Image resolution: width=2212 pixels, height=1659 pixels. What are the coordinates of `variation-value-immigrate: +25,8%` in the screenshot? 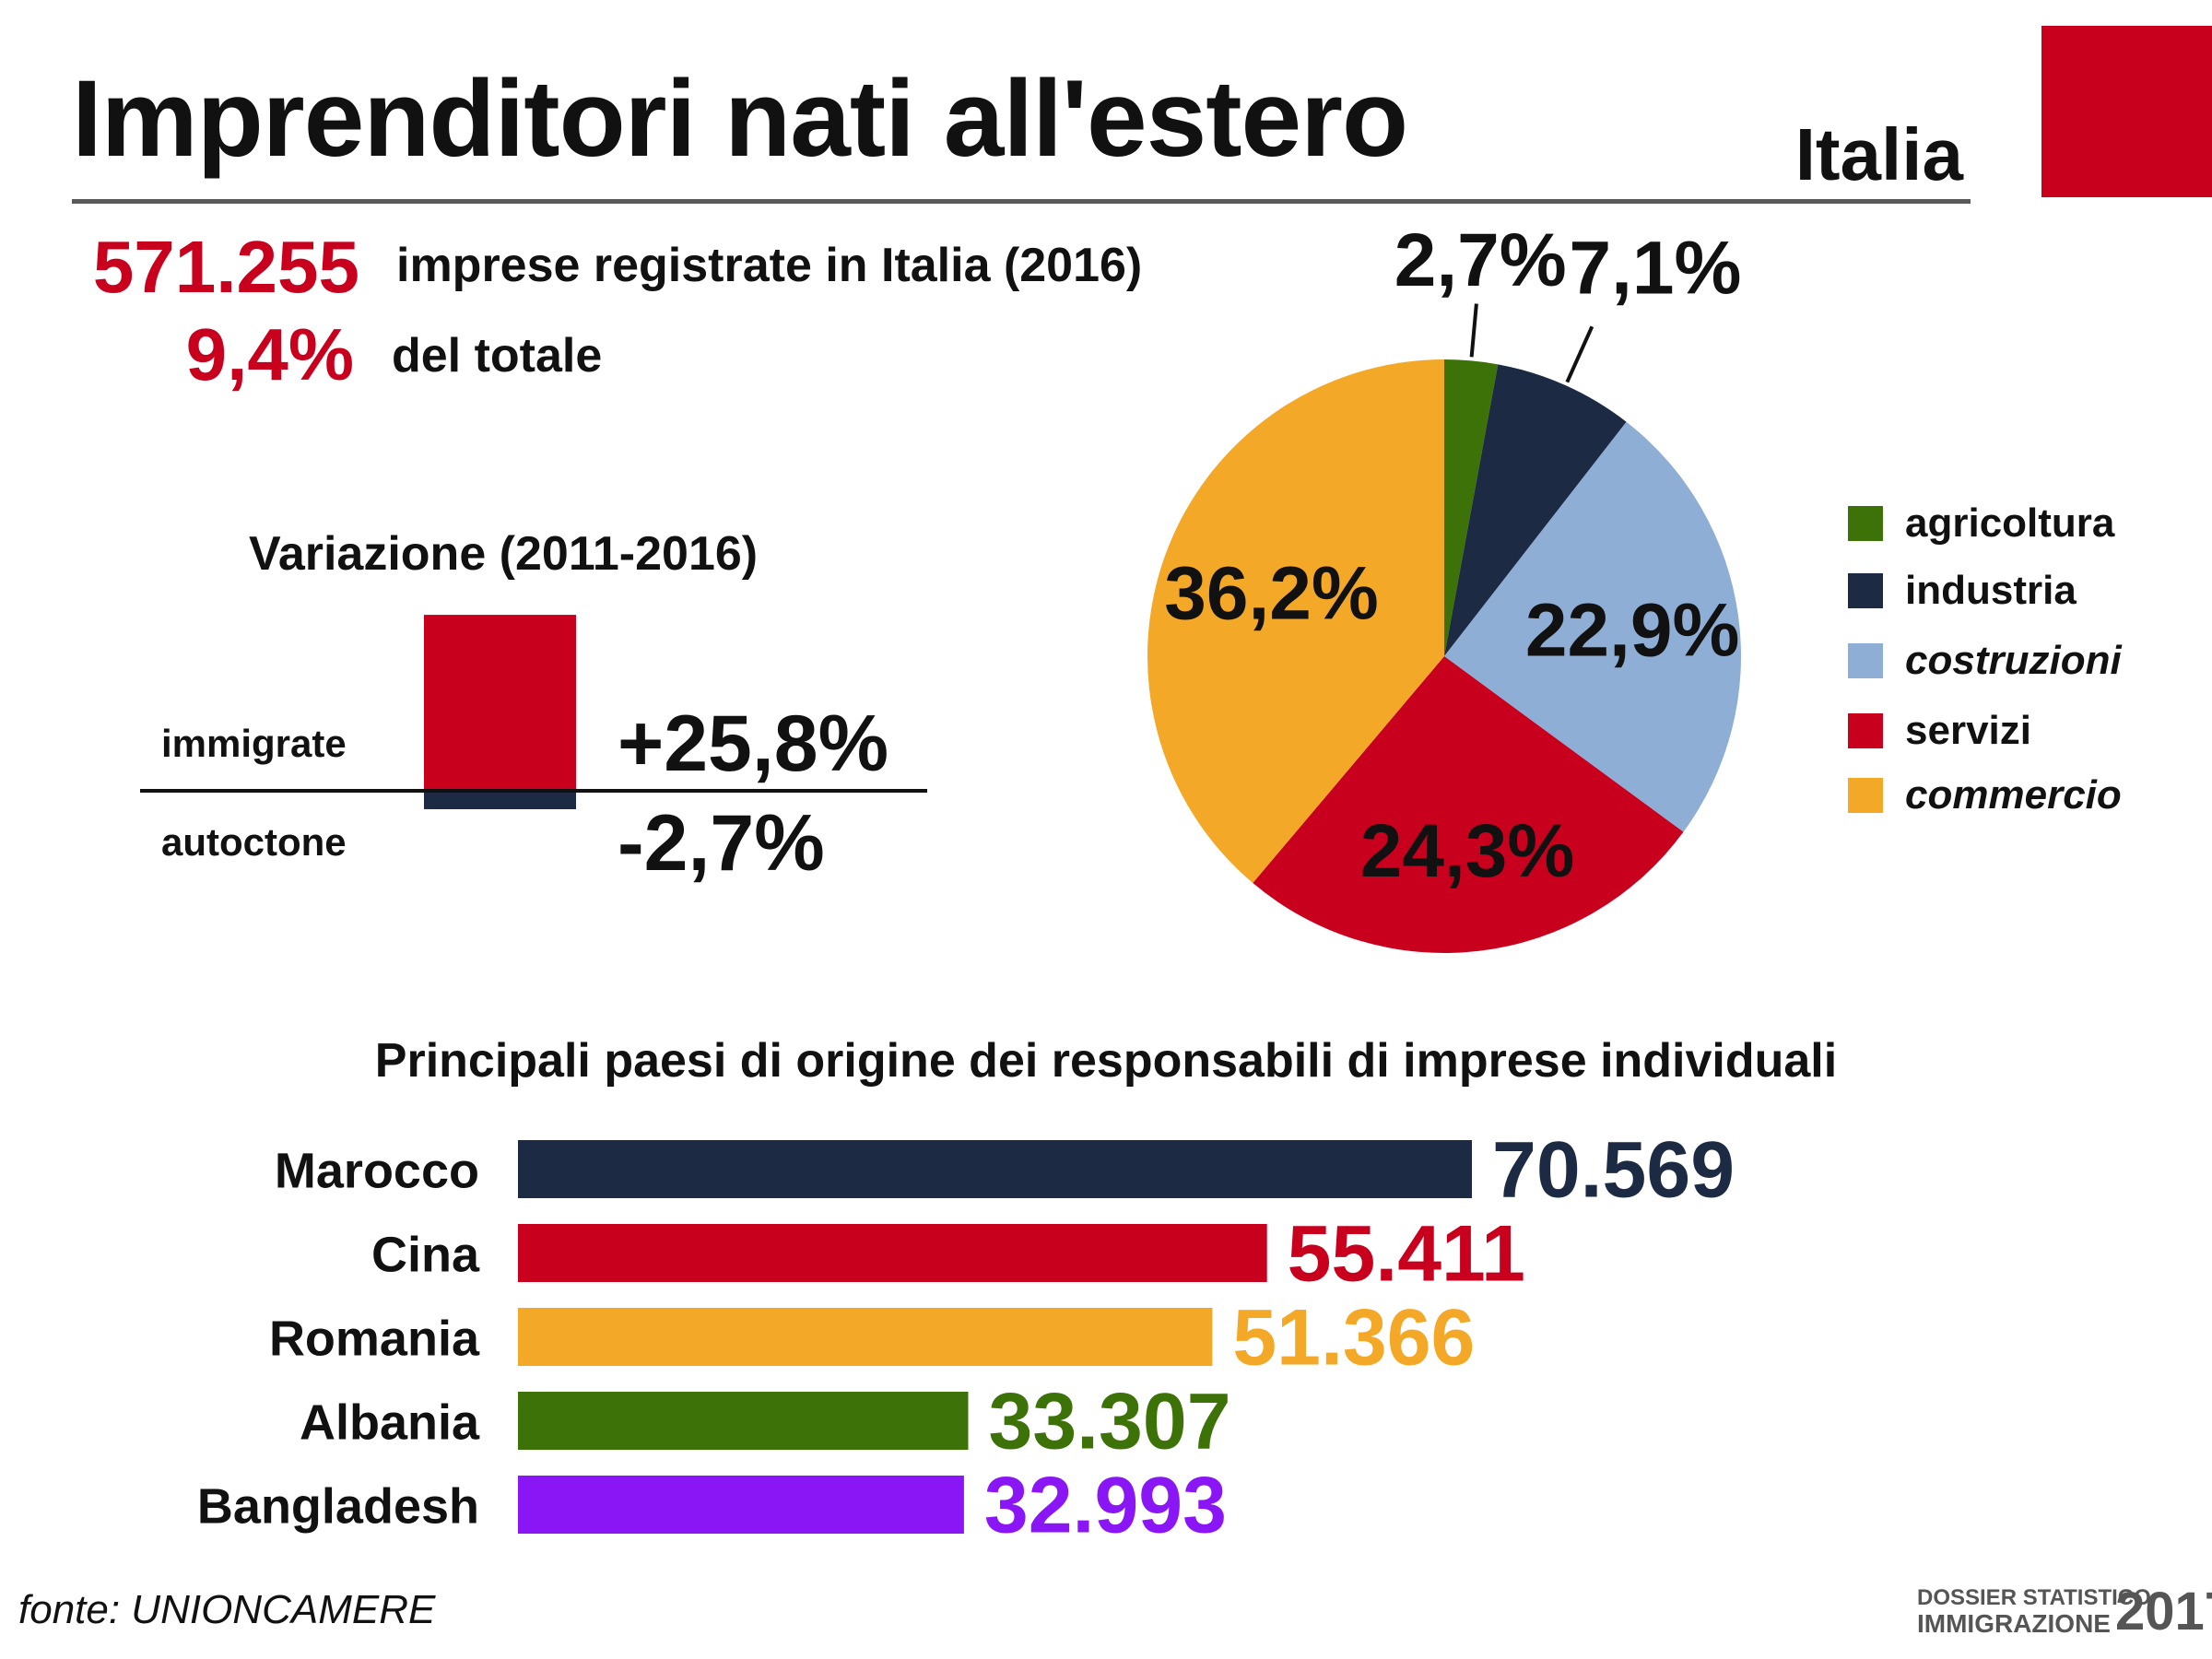 It's located at (753, 744).